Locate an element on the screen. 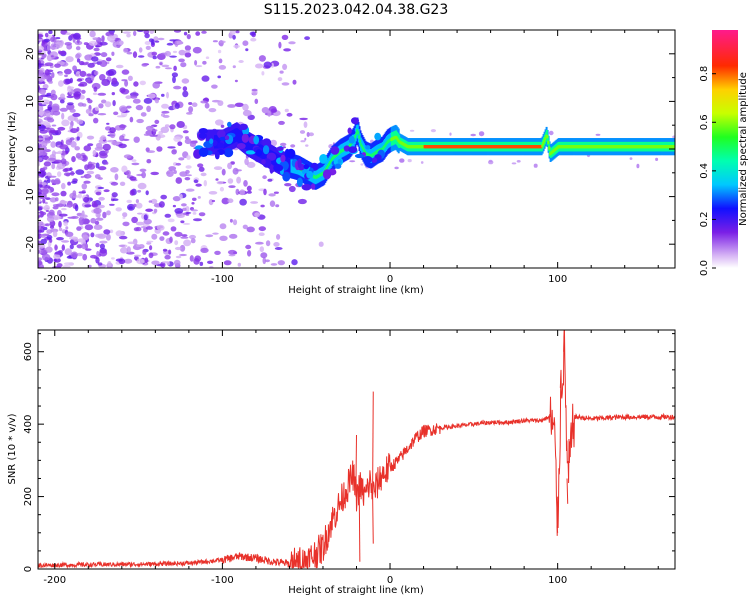 This screenshot has width=750, height=600. x-tick-label: -100 is located at coordinates (222, 279).